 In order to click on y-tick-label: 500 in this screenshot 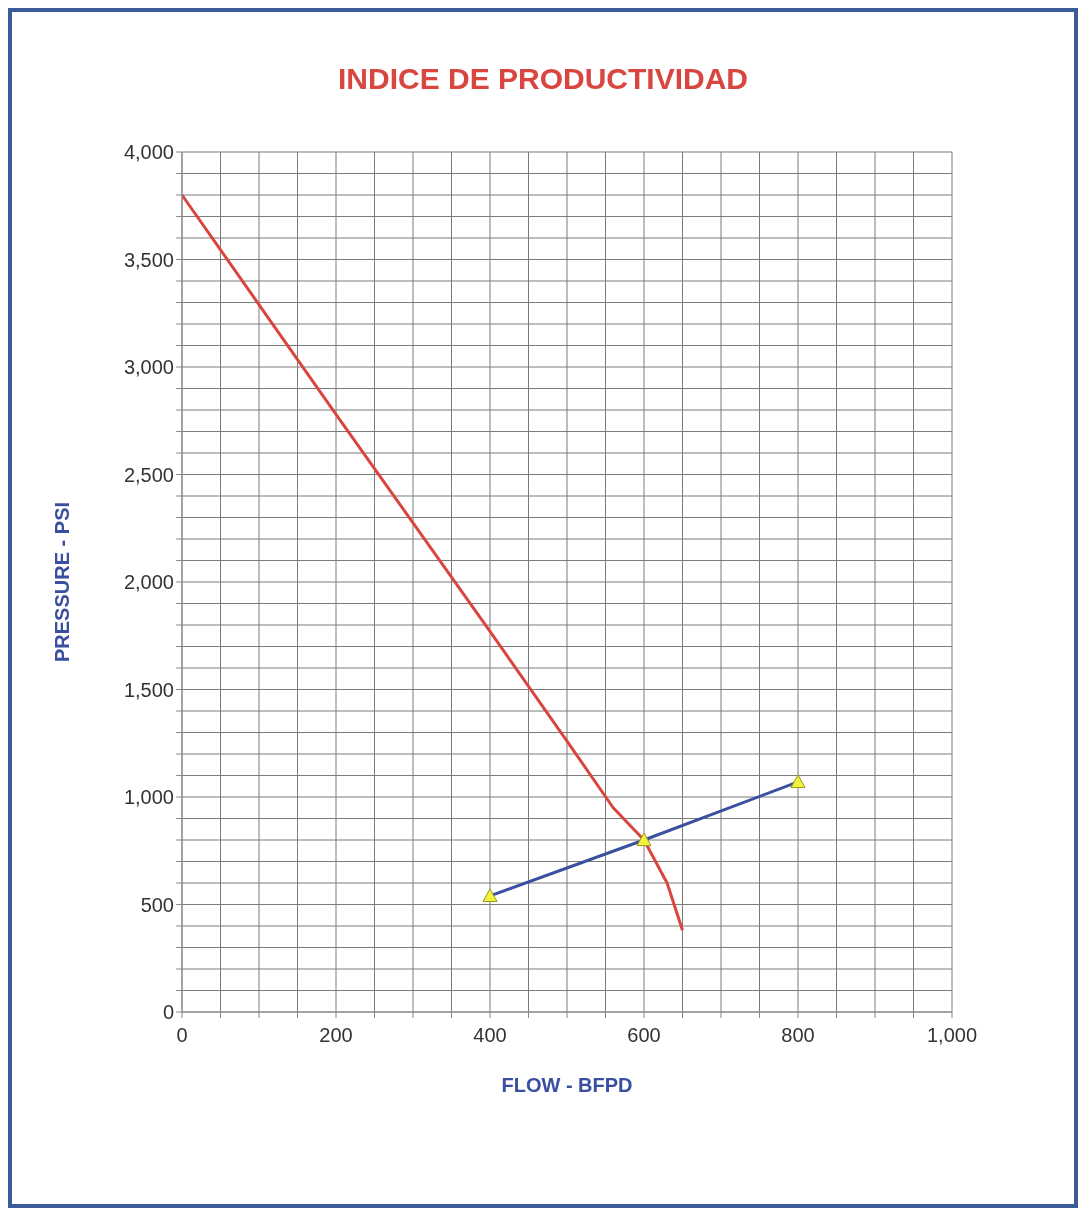, I will do `click(157, 904)`.